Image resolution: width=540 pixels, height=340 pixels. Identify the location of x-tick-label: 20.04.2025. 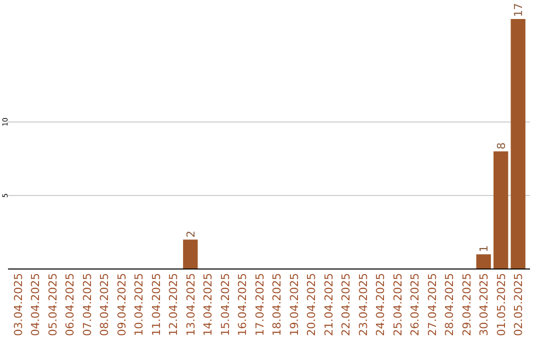
(311, 304).